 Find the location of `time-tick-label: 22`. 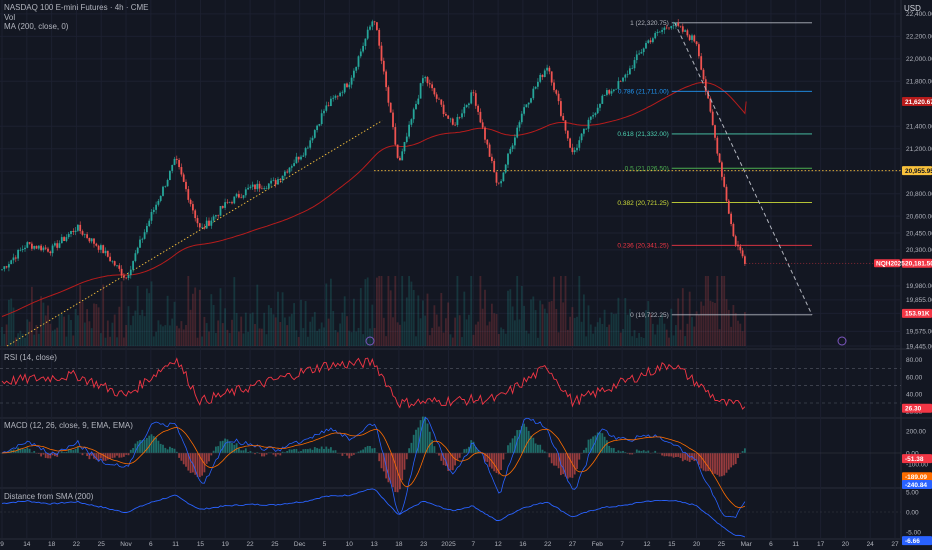

time-tick-label: 22 is located at coordinates (548, 544).